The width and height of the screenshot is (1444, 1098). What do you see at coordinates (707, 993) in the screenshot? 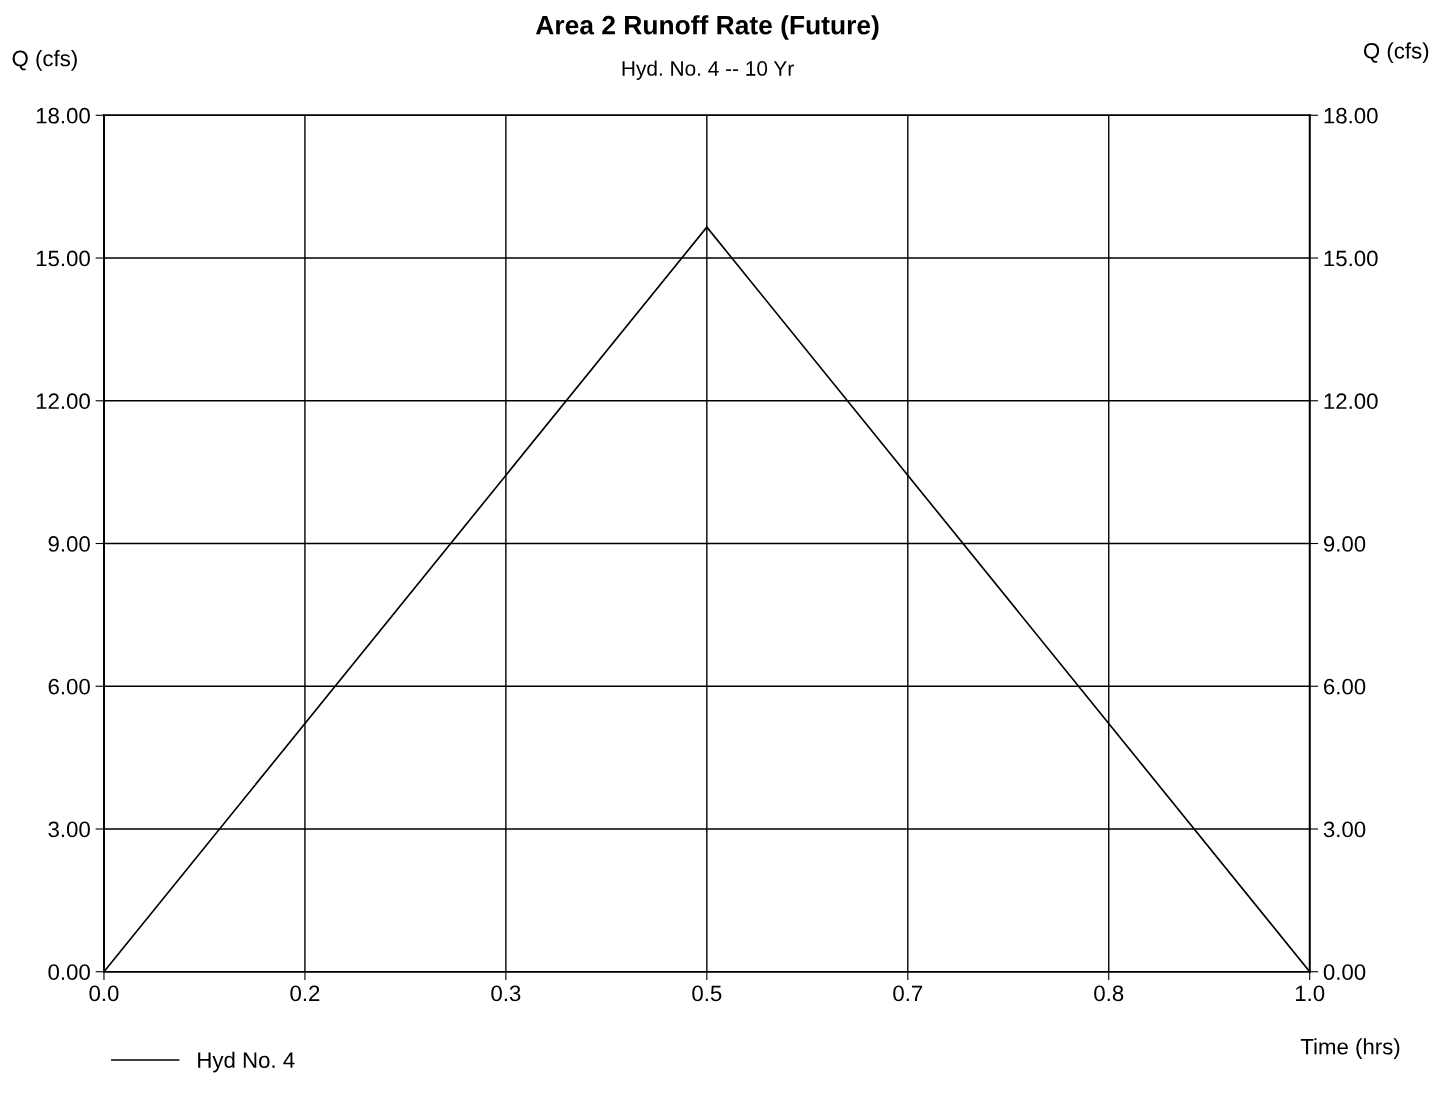
I see `x-tick-label: 0.5` at bounding box center [707, 993].